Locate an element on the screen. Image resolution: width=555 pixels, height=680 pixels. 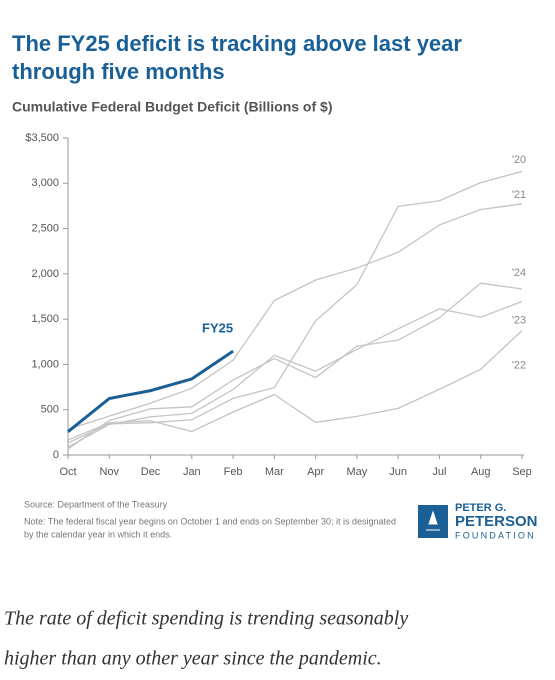
x-tick-label: Jun is located at coordinates (398, 472).